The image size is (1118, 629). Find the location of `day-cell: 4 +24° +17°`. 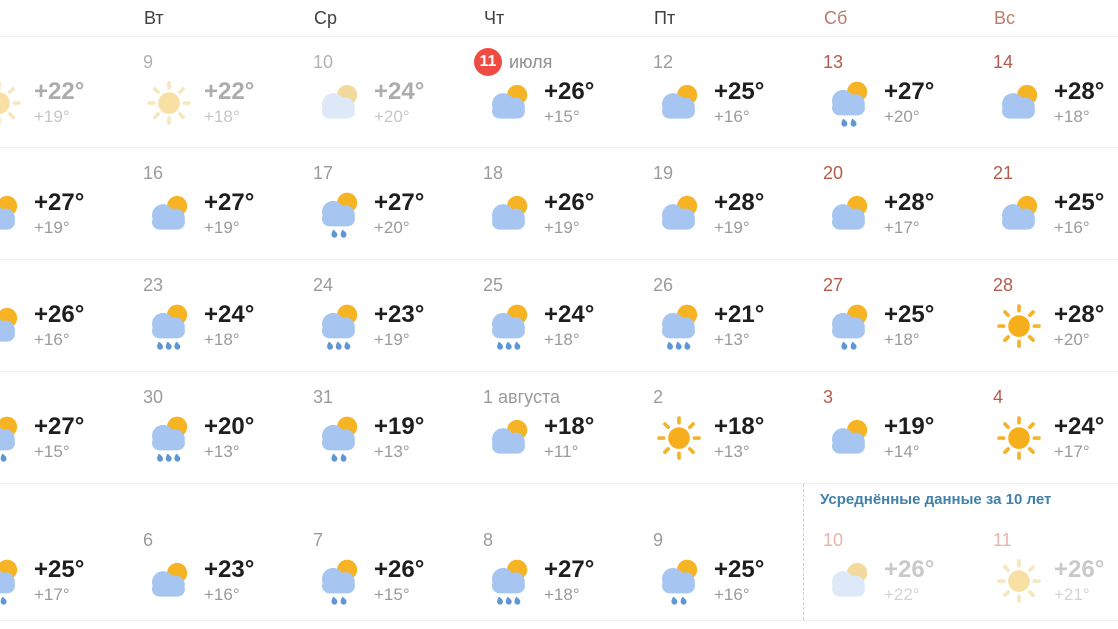

day-cell: 4 +24° +17° is located at coordinates (1053, 427).